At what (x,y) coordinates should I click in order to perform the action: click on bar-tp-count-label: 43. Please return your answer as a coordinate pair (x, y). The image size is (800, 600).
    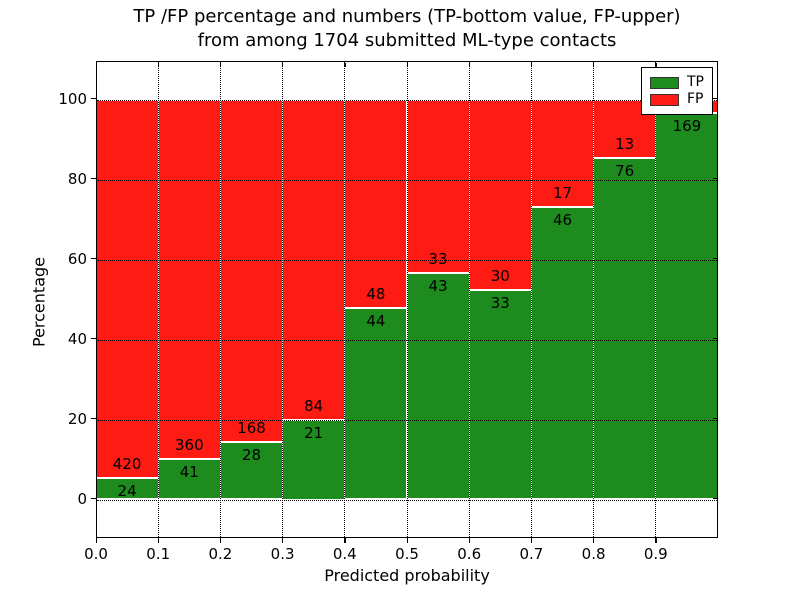
    Looking at the image, I should click on (438, 286).